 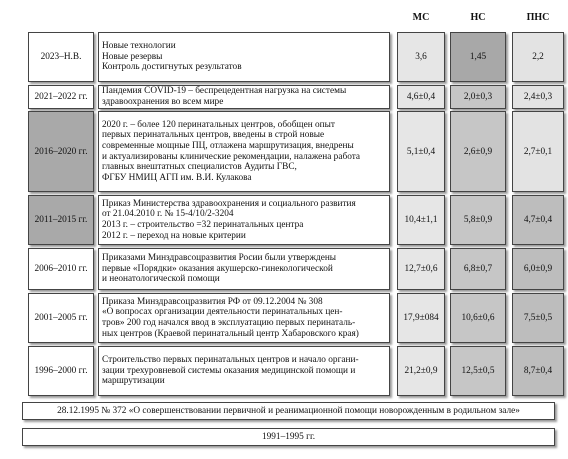 I want to click on value-cell: 6,0±0,9, so click(x=538, y=269).